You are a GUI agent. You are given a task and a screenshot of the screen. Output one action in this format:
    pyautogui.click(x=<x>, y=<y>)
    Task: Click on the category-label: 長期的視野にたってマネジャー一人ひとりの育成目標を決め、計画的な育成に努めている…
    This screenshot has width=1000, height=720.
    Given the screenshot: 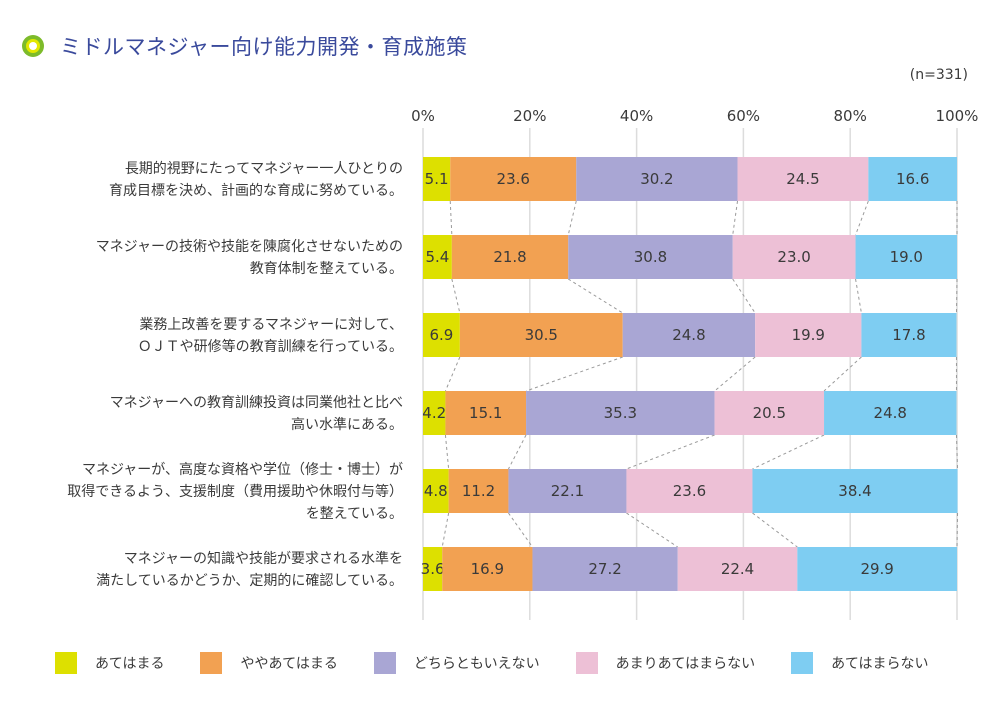 What is the action you would take?
    pyautogui.click(x=256, y=180)
    